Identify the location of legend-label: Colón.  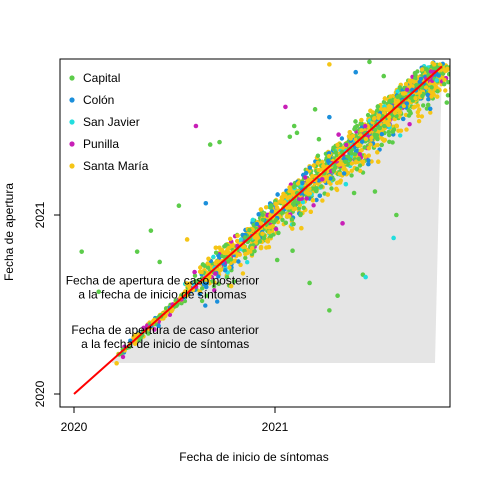
(98, 100).